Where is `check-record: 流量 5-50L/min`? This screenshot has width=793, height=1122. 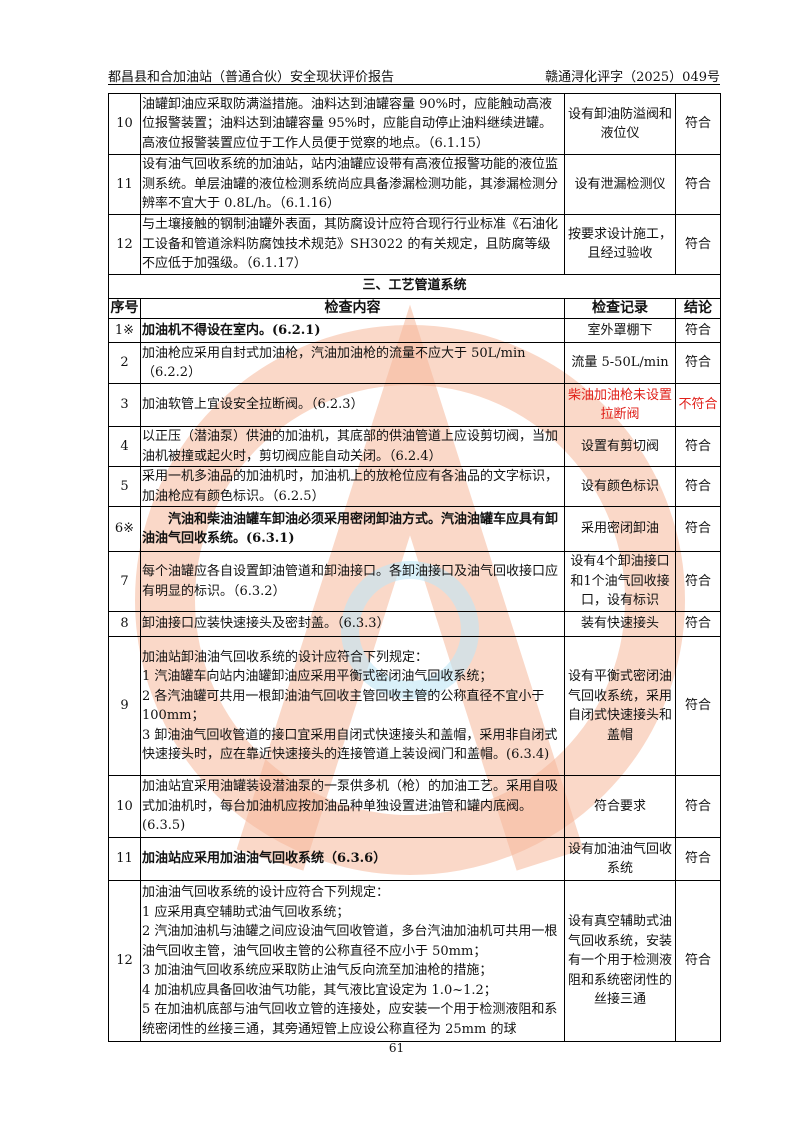 check-record: 流量 5-50L/min is located at coordinates (620, 363).